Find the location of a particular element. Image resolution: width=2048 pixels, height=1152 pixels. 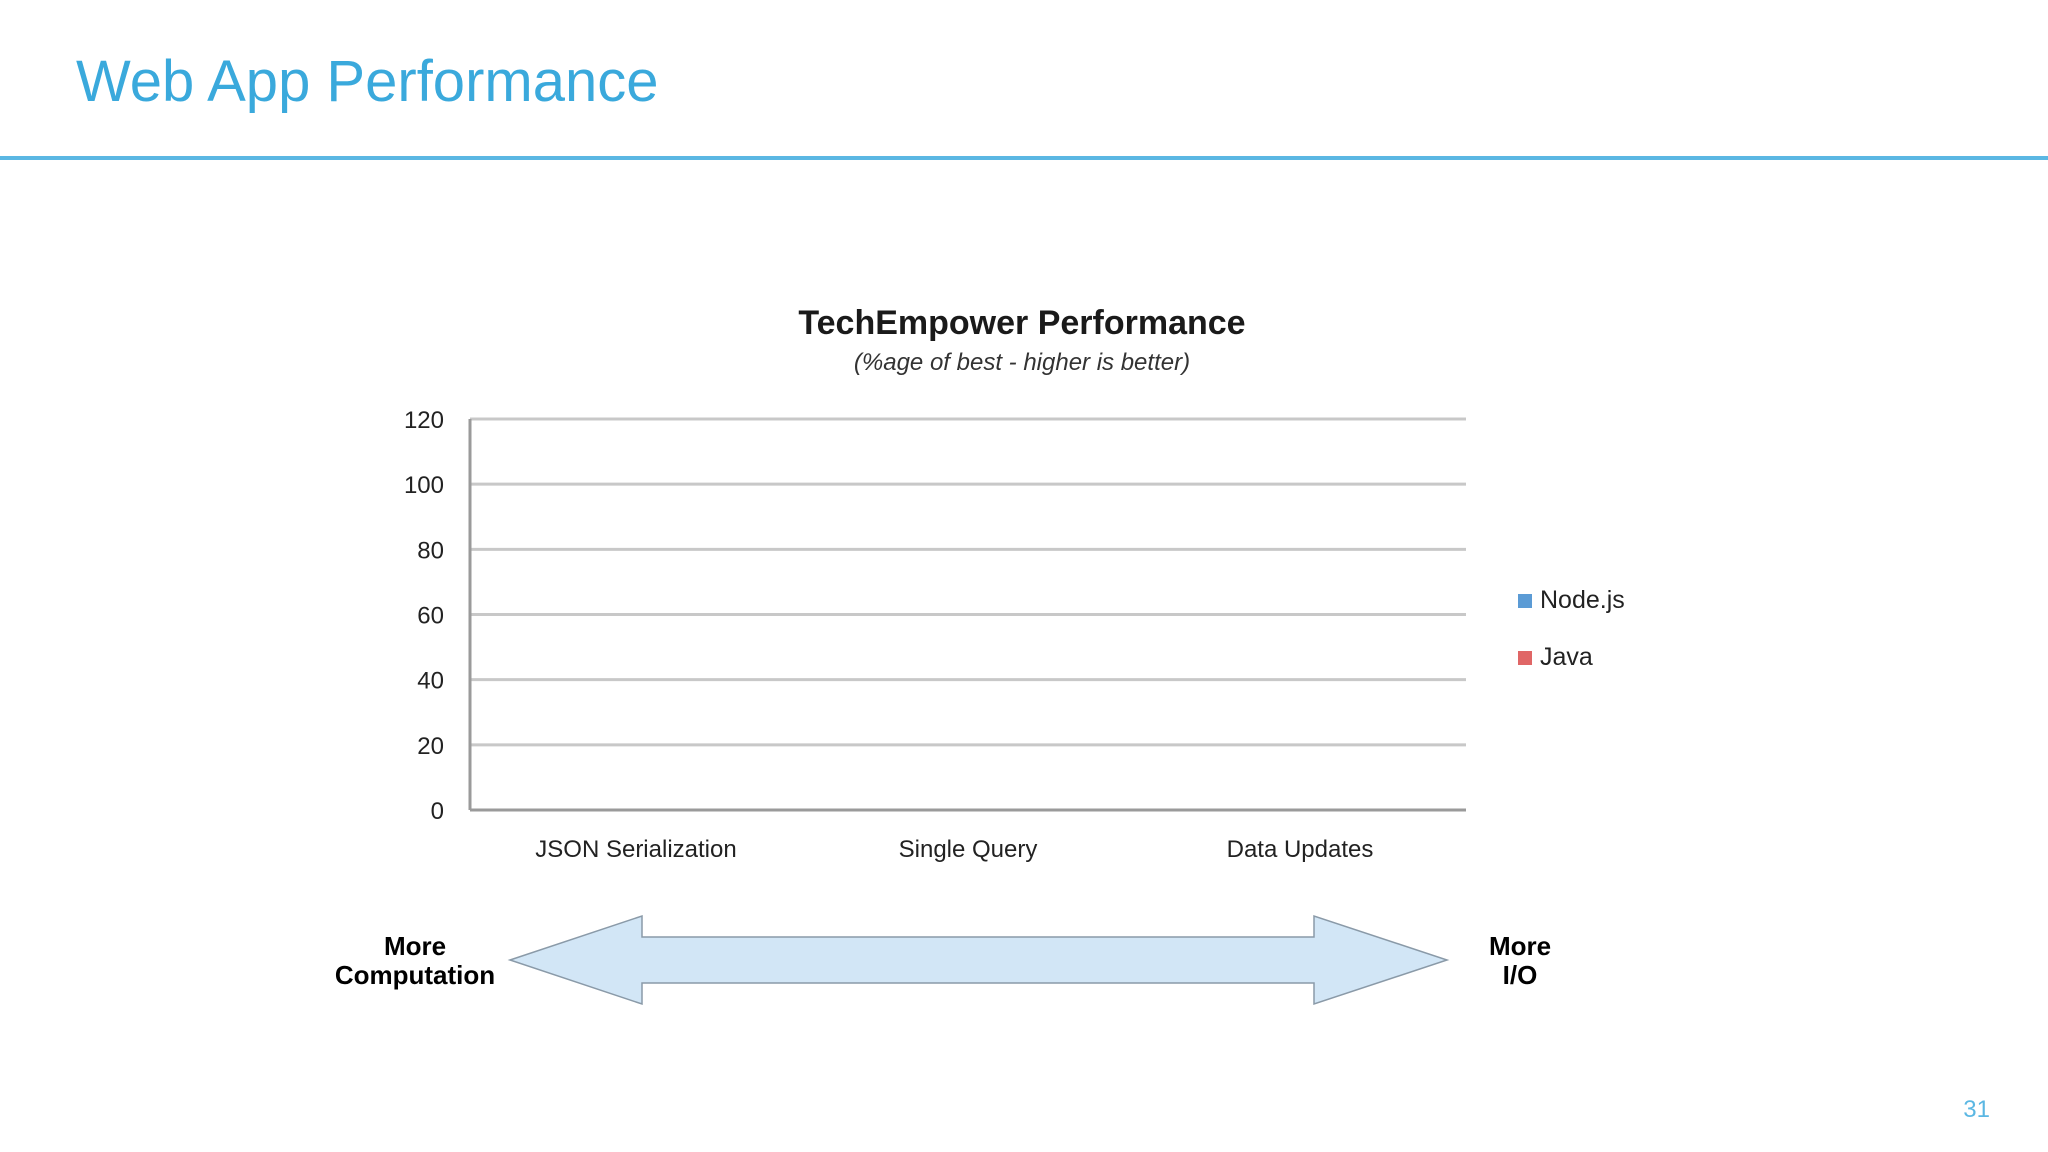

legend-label: Java is located at coordinates (1566, 657).